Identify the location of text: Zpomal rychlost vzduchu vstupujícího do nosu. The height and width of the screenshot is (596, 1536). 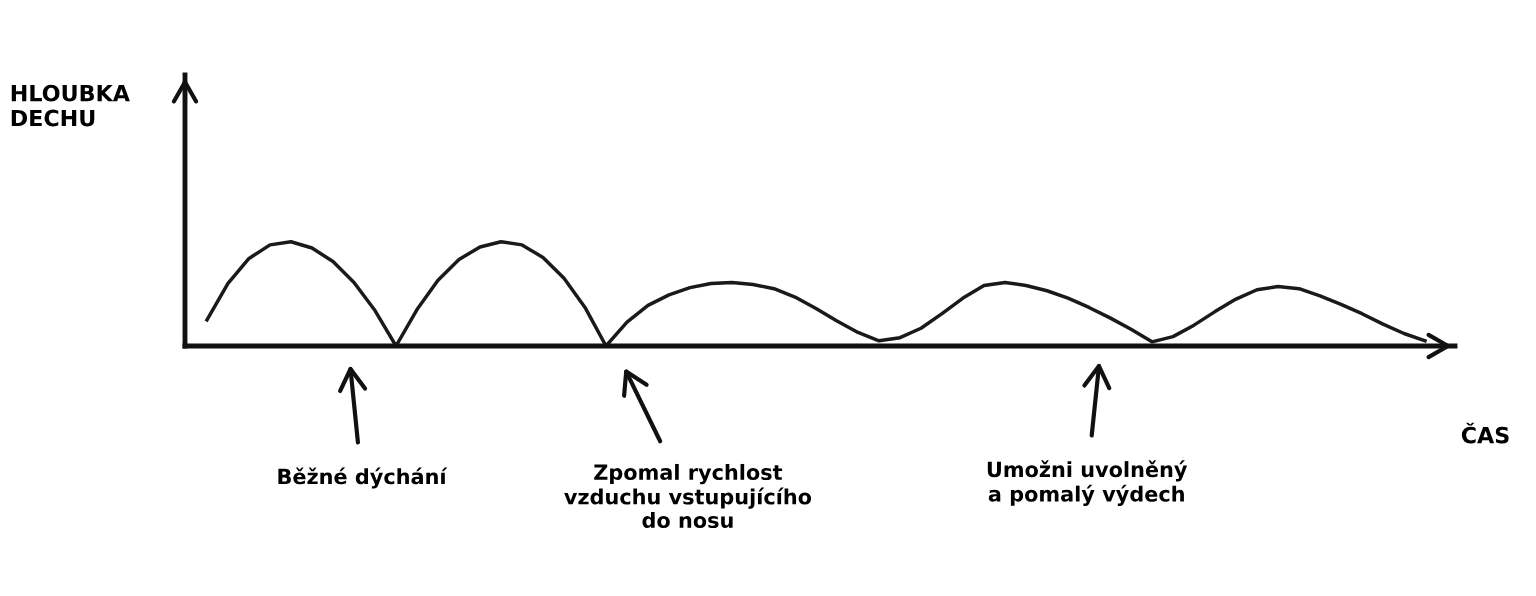
(688, 496).